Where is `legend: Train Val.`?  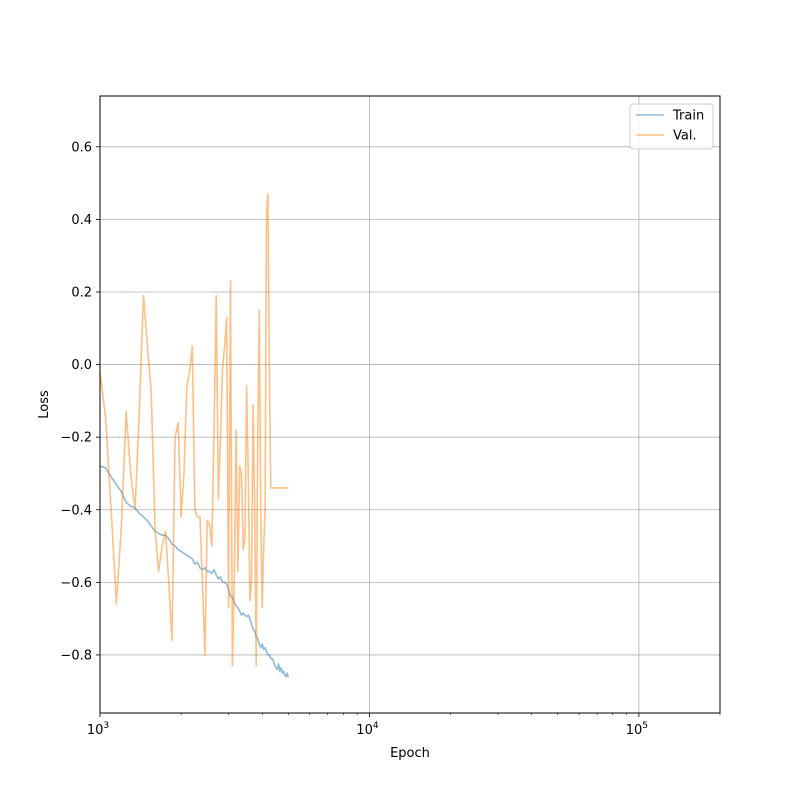 legend: Train Val. is located at coordinates (671, 126).